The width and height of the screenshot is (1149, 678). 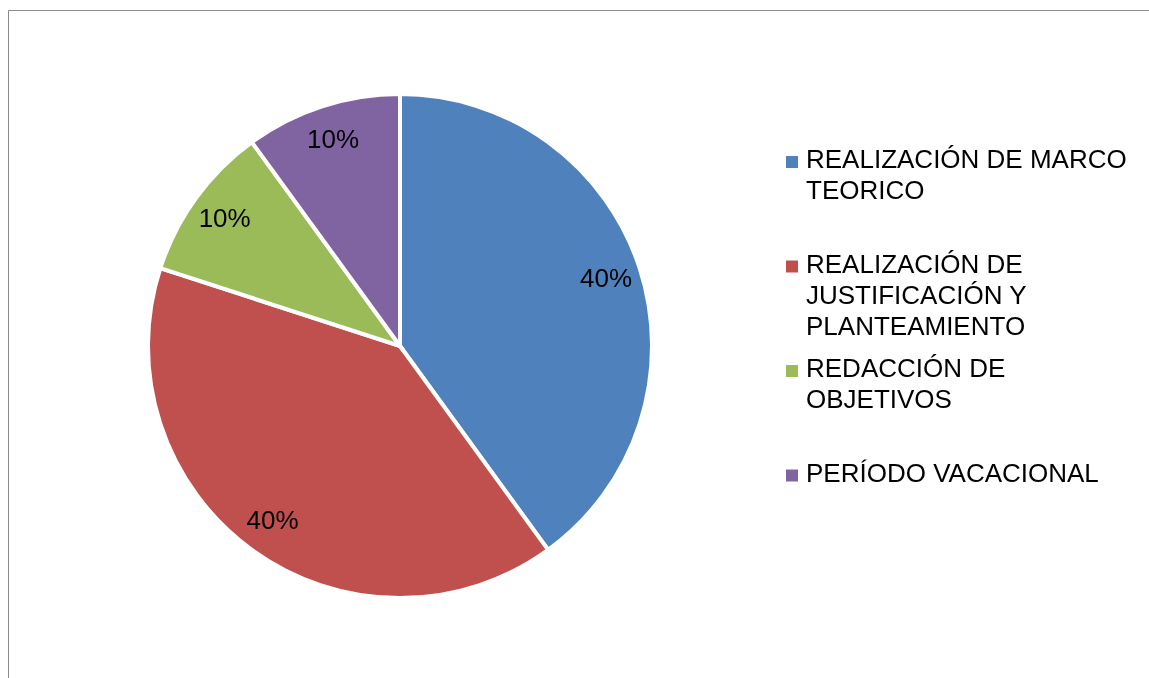 I want to click on legend-label: PERÍODO VACACIONAL, so click(x=952, y=472).